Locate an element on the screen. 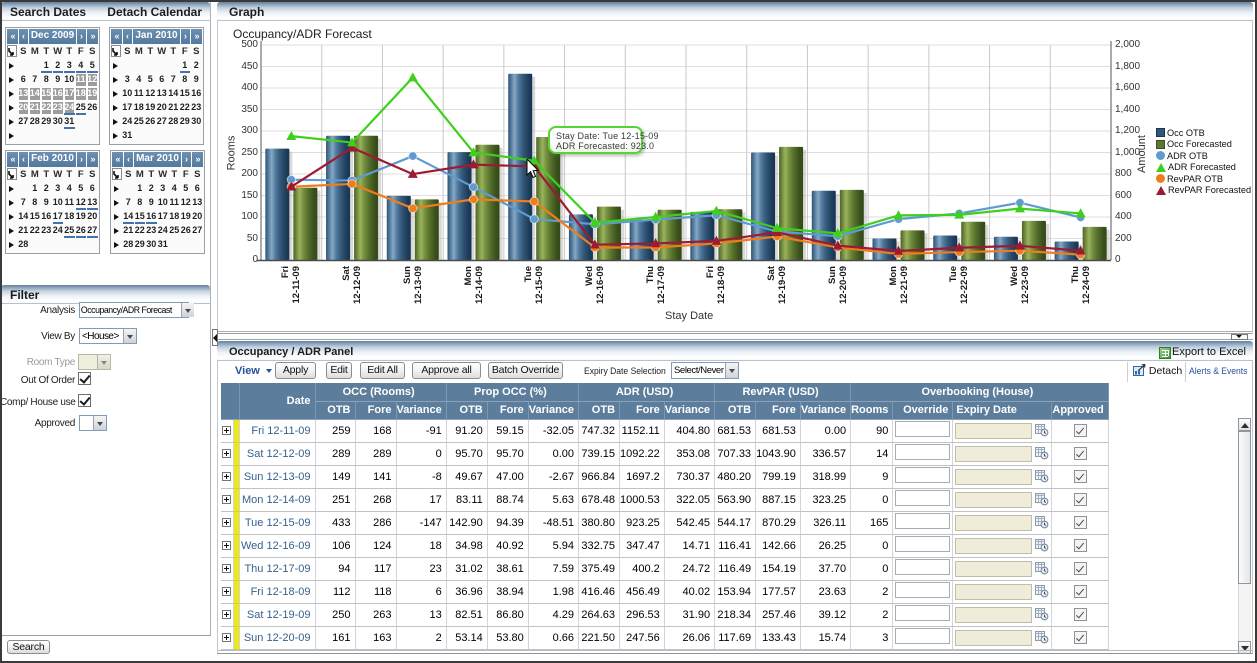  day-cell: 25 is located at coordinates (81, 108).